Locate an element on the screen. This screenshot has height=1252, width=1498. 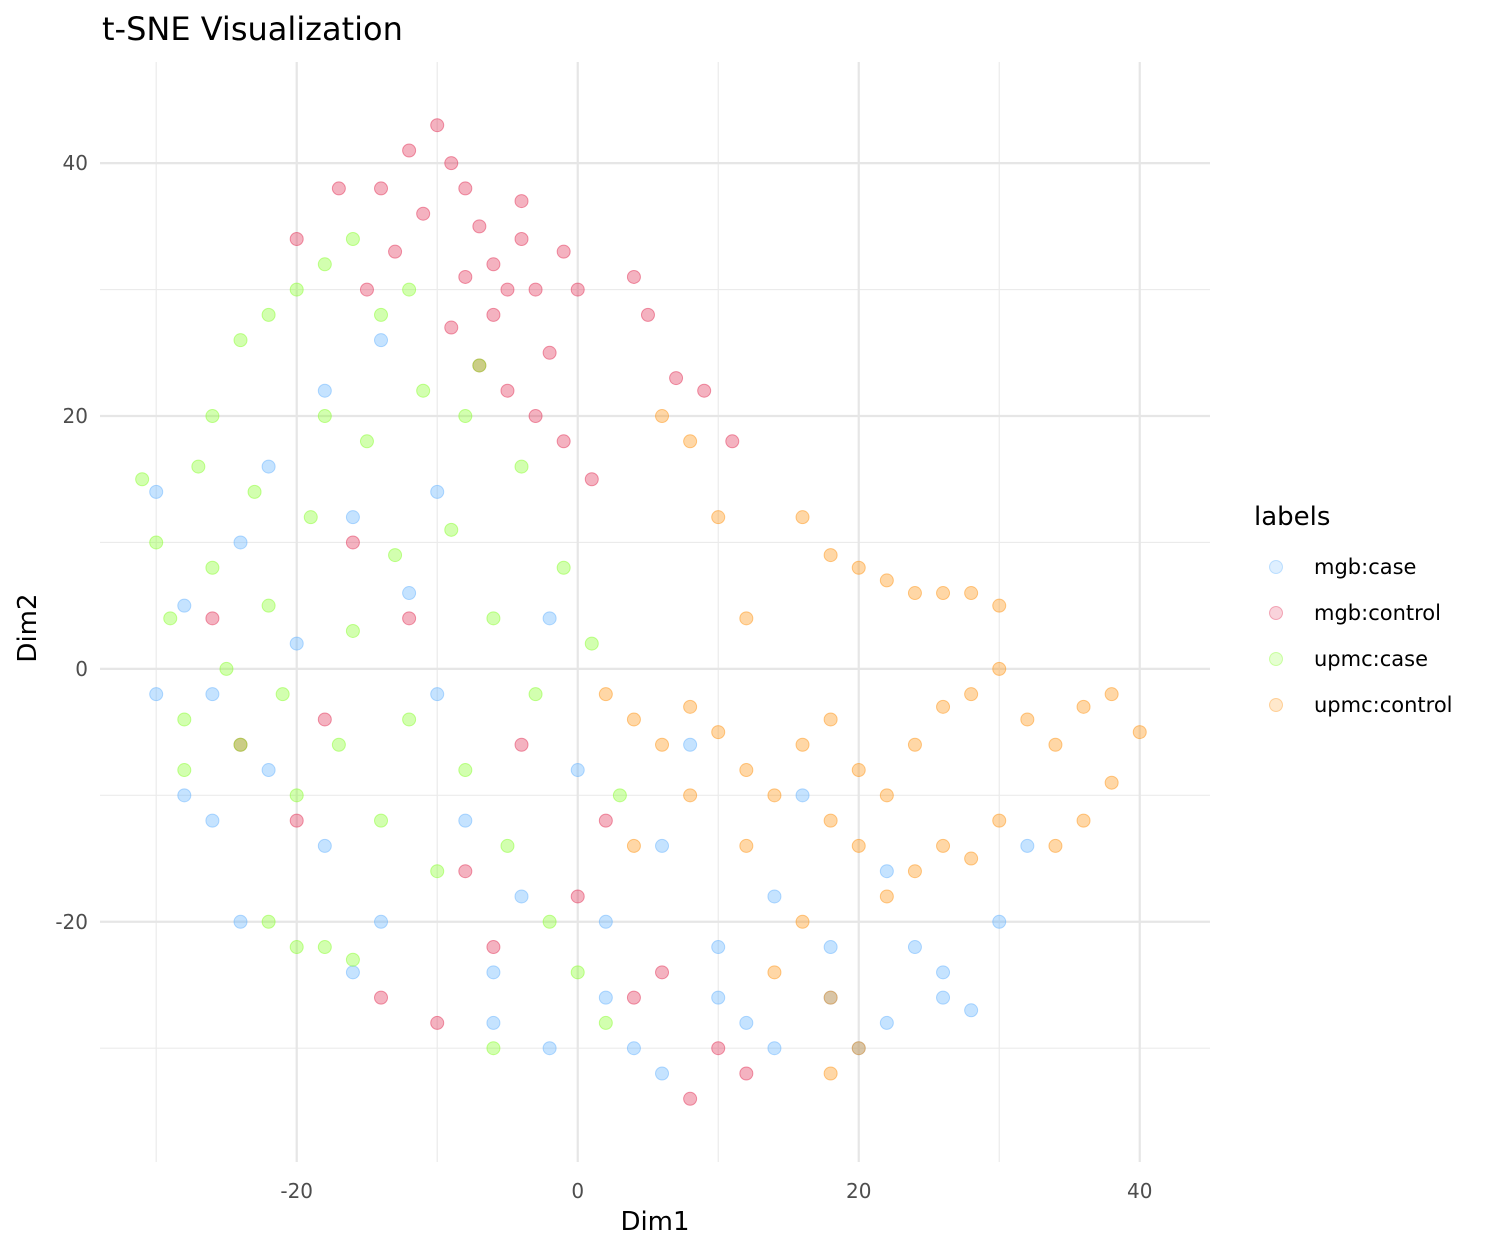
legend-item: upmc:control is located at coordinates (1361, 705).